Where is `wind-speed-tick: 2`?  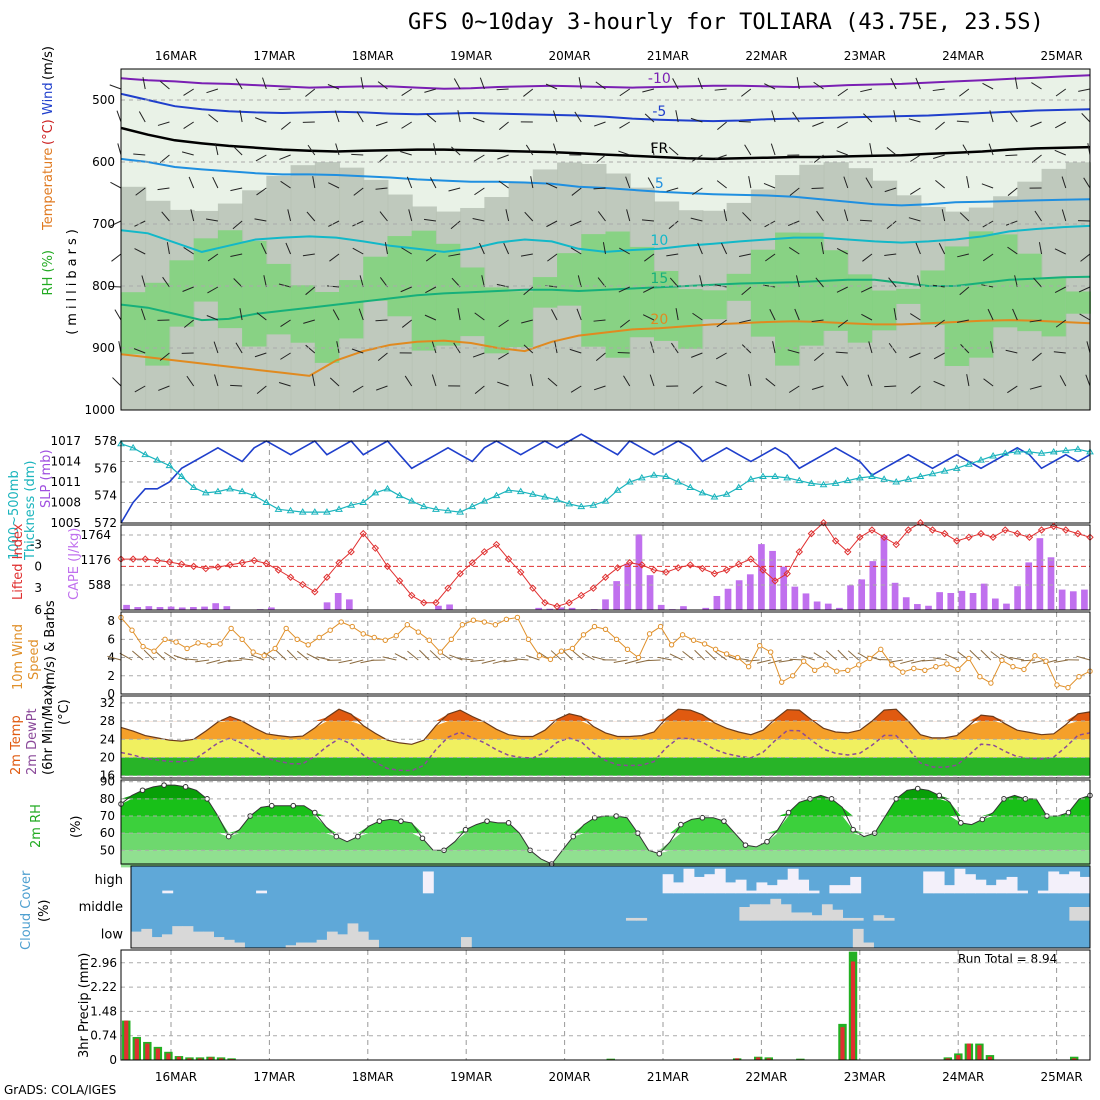
wind-speed-tick: 2 is located at coordinates (111, 676).